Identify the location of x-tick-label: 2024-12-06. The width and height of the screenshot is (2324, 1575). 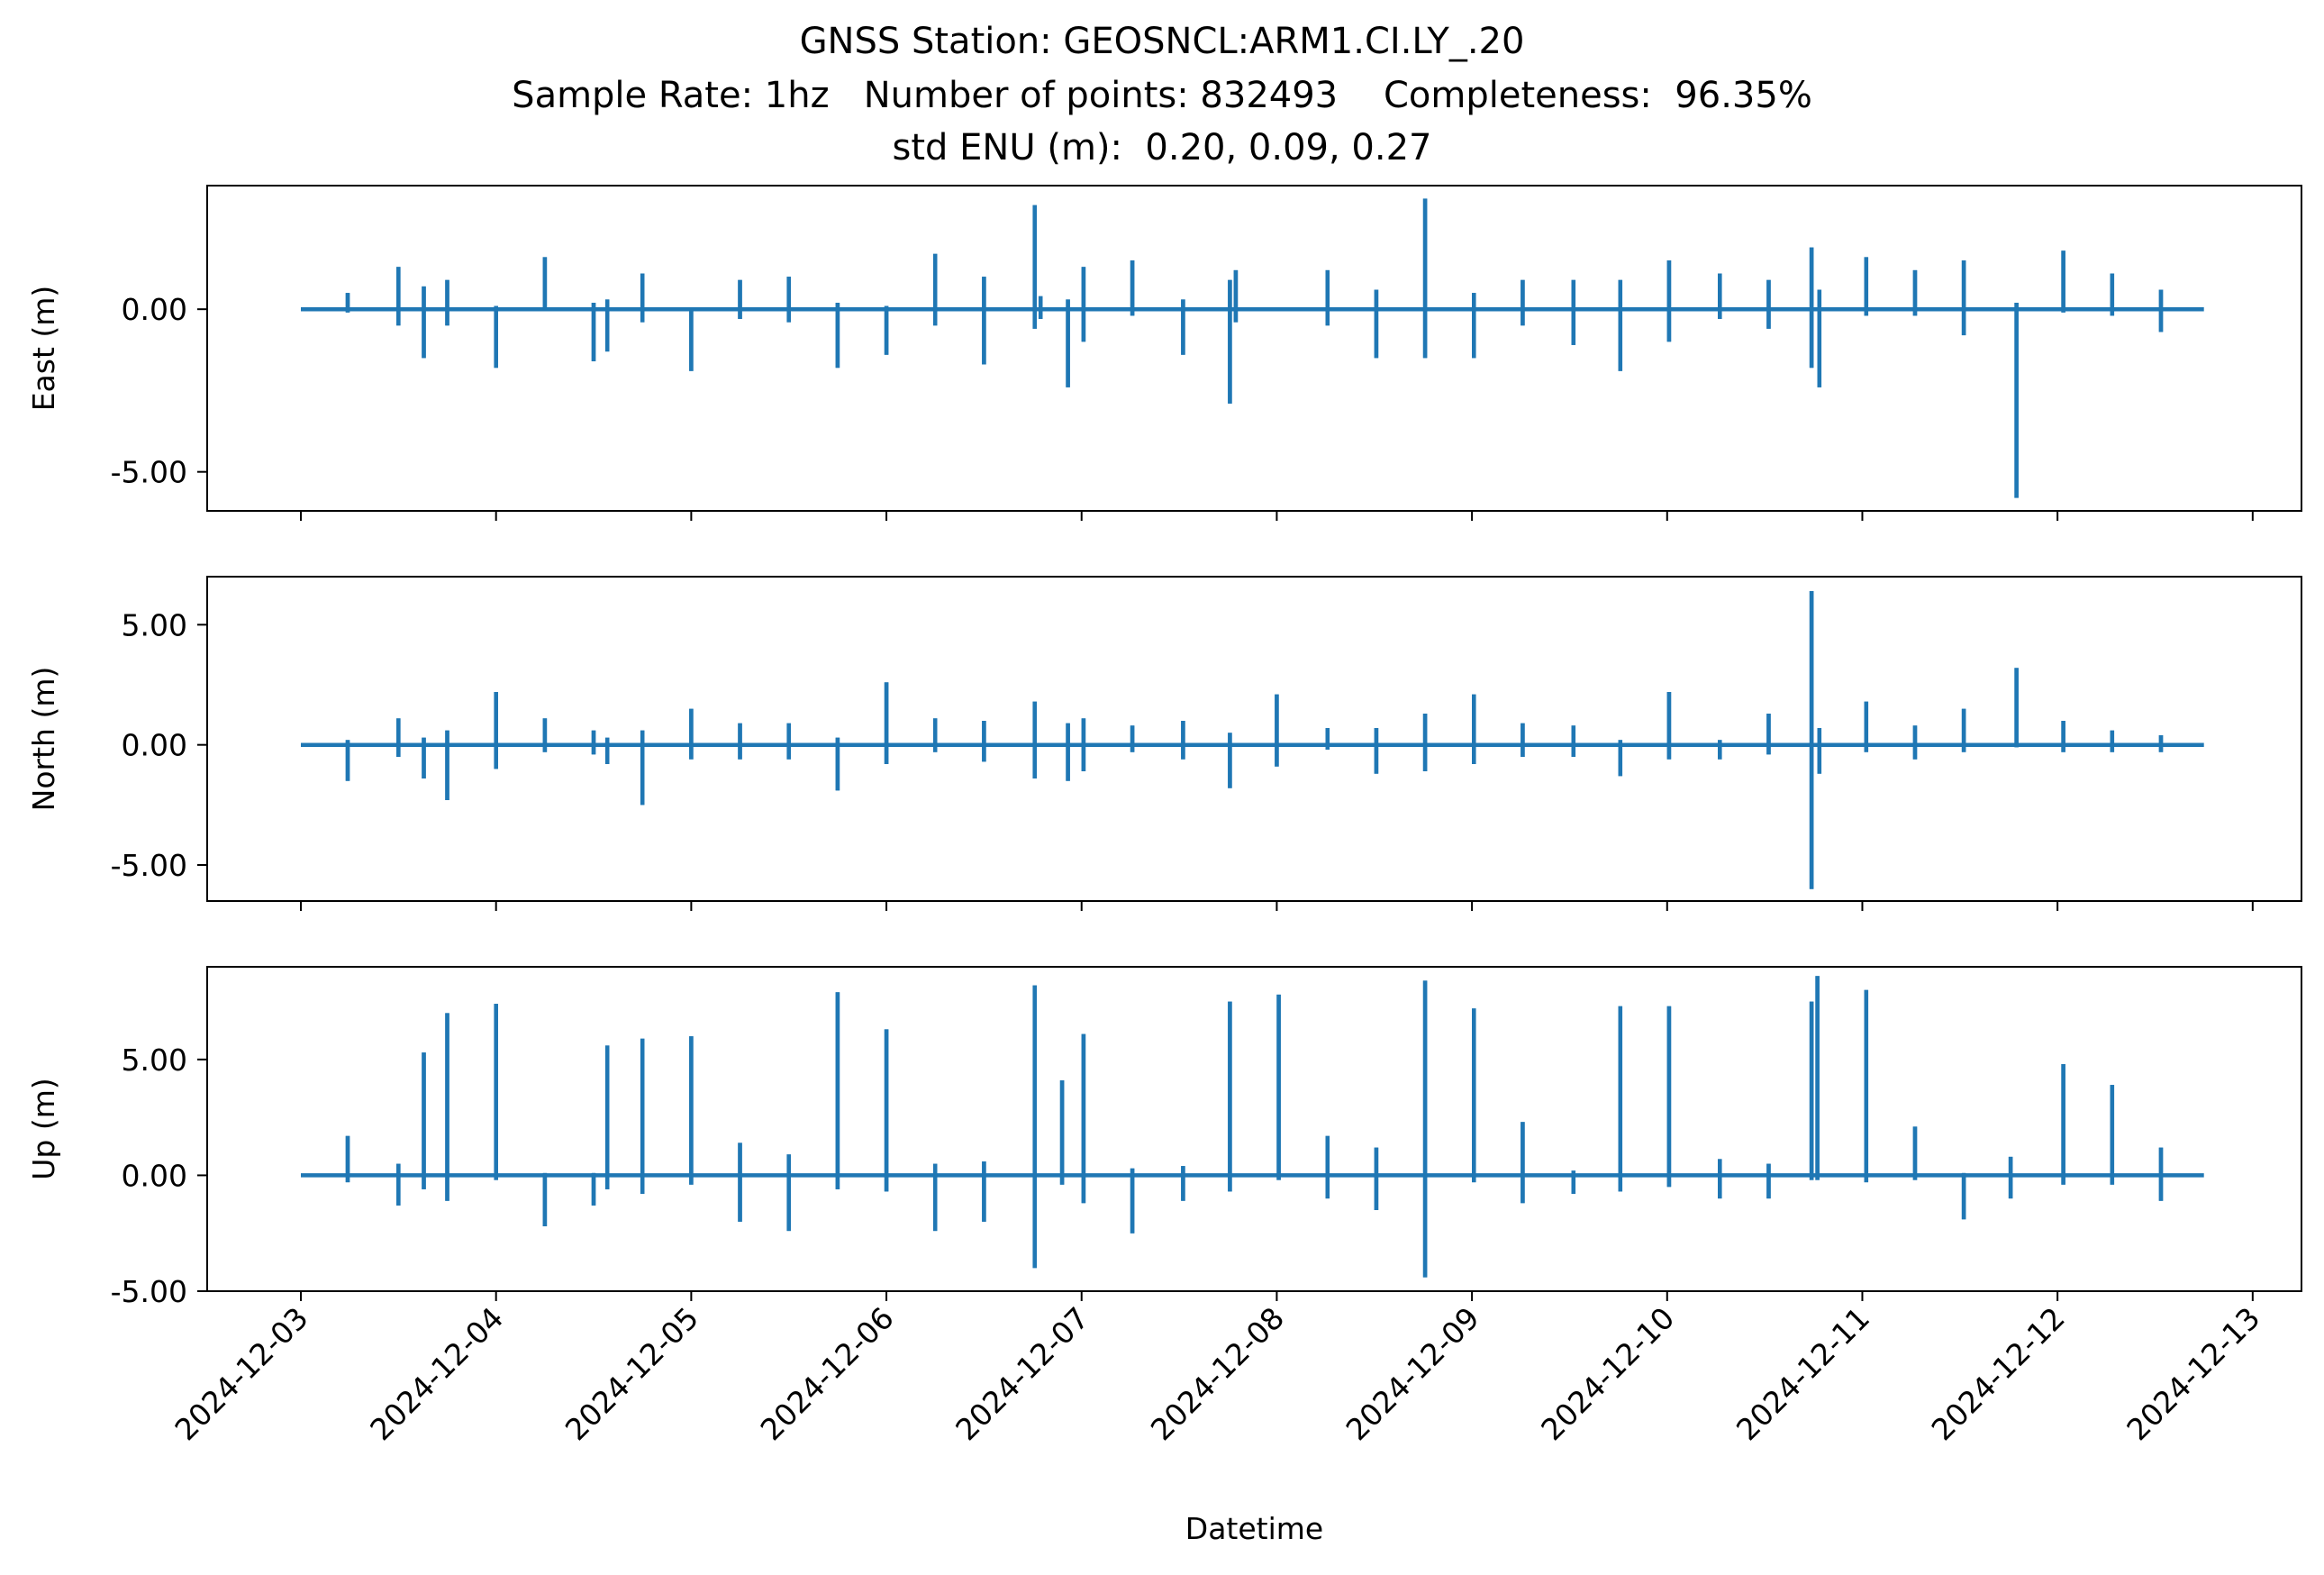
(828, 1373).